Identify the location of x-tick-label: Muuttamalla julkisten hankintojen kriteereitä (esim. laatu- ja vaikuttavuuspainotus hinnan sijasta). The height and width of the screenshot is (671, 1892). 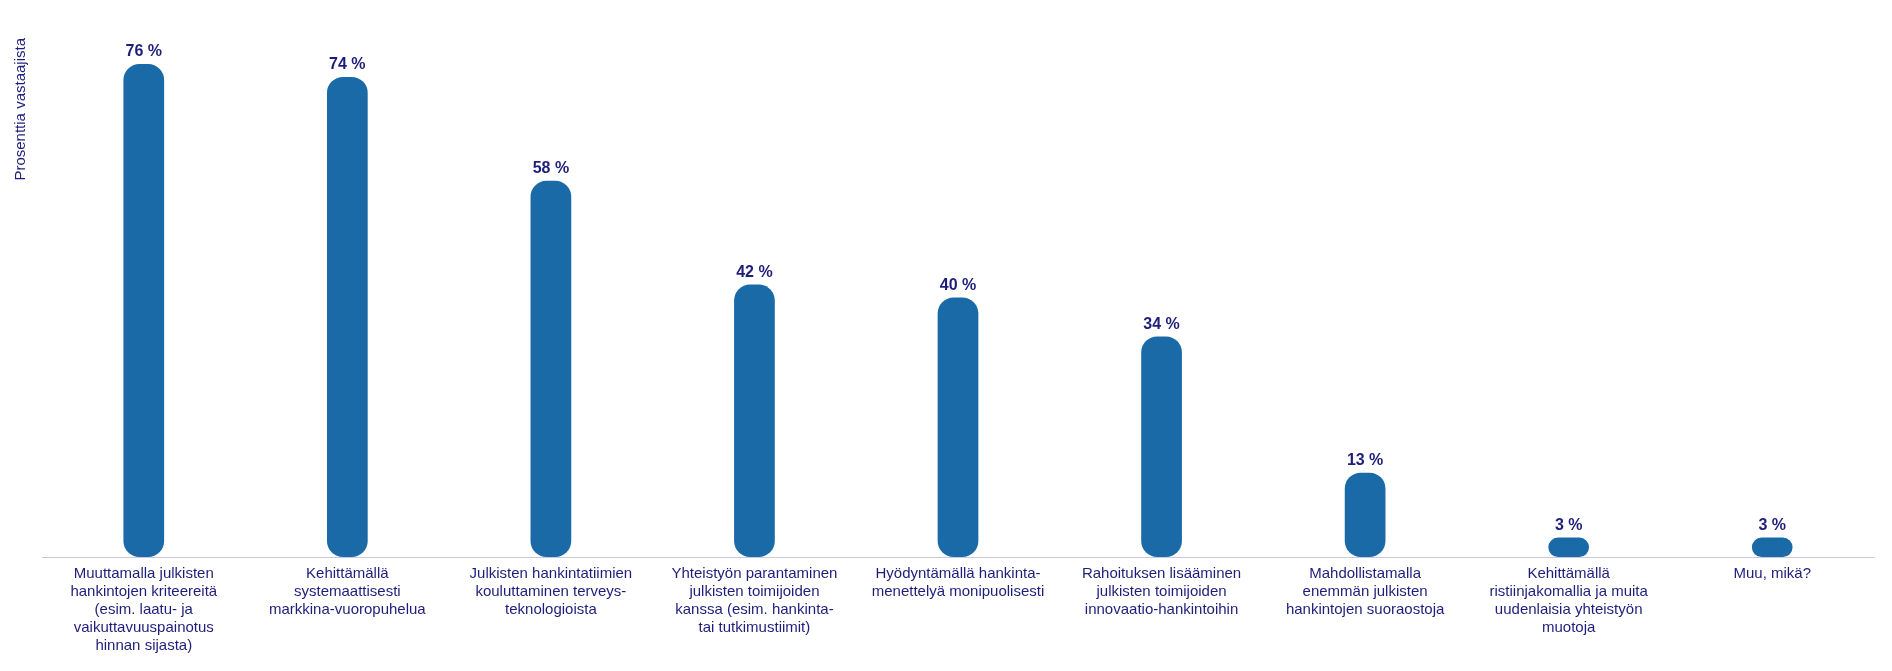
(144, 609).